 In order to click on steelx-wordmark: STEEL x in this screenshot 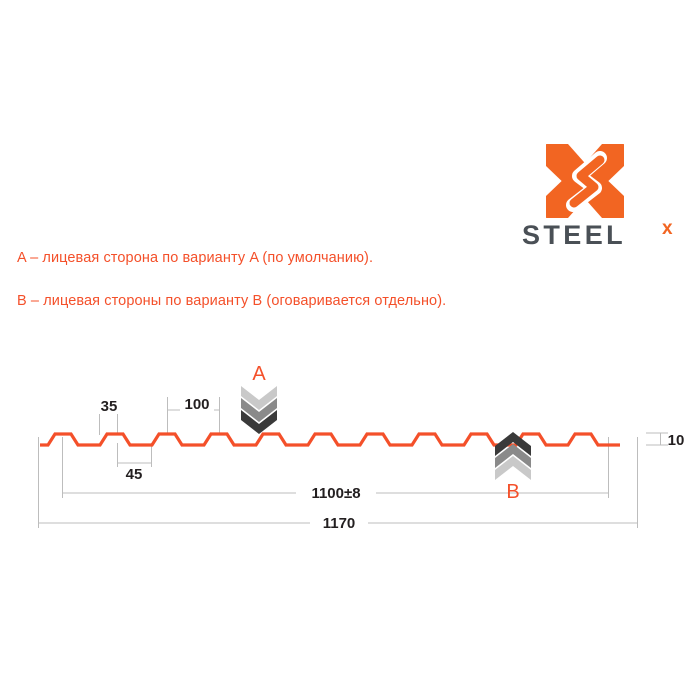, I will do `click(597, 234)`.